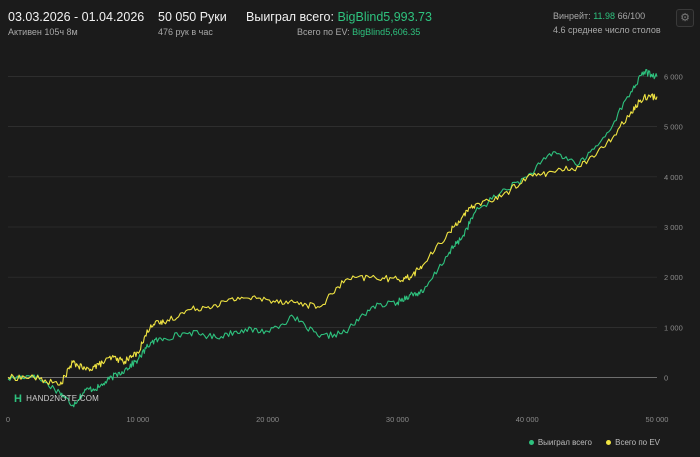  Describe the element at coordinates (685, 18) in the screenshot. I see `gear-icon: ⚙` at that location.